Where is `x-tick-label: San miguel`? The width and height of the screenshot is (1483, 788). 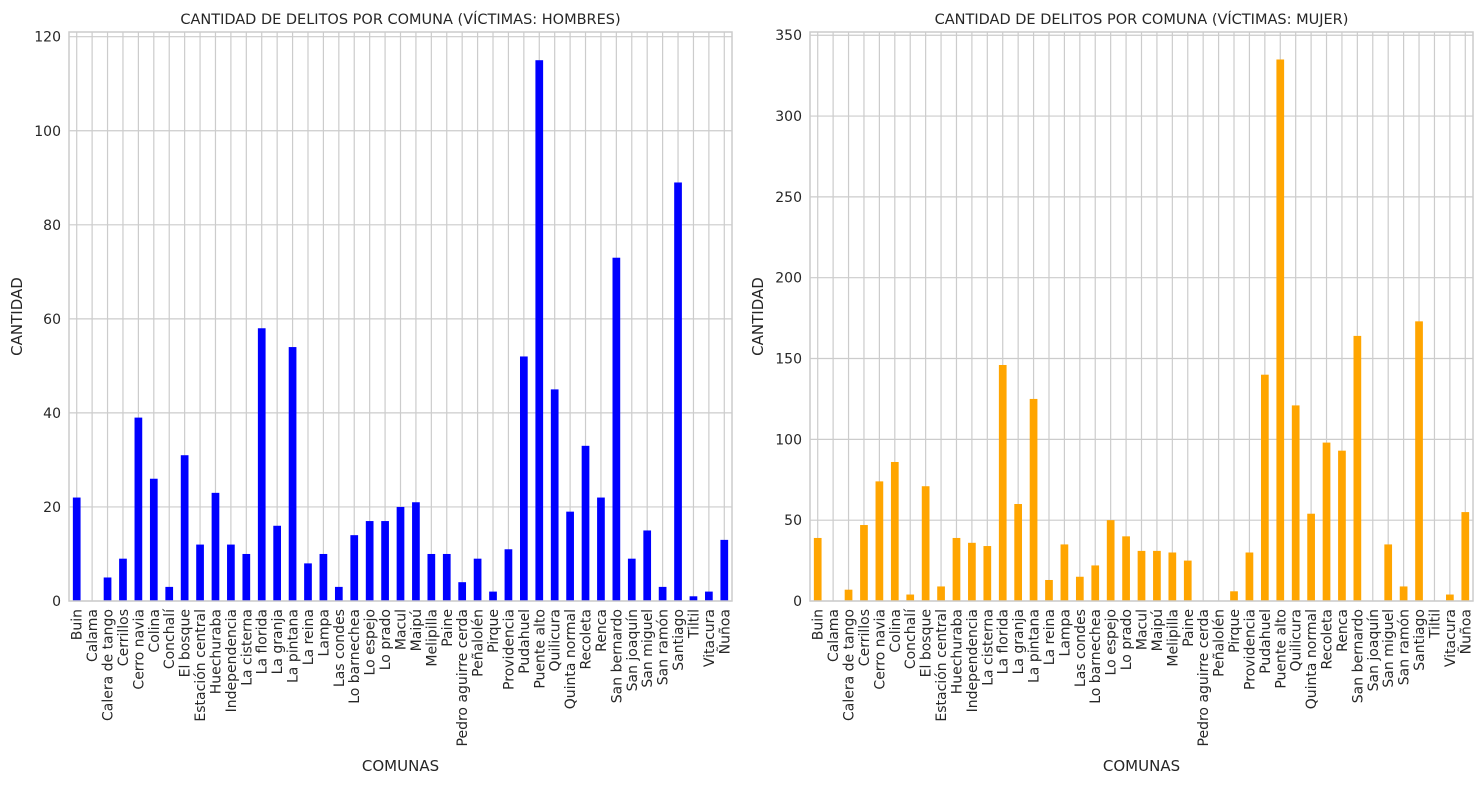
x-tick-label: San miguel is located at coordinates (1389, 648).